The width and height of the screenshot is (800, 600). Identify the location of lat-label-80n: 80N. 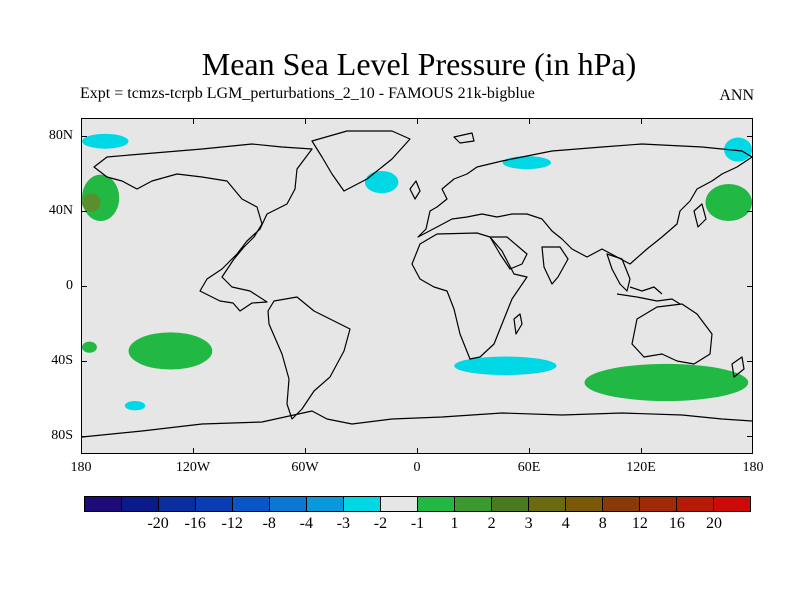
(60, 135).